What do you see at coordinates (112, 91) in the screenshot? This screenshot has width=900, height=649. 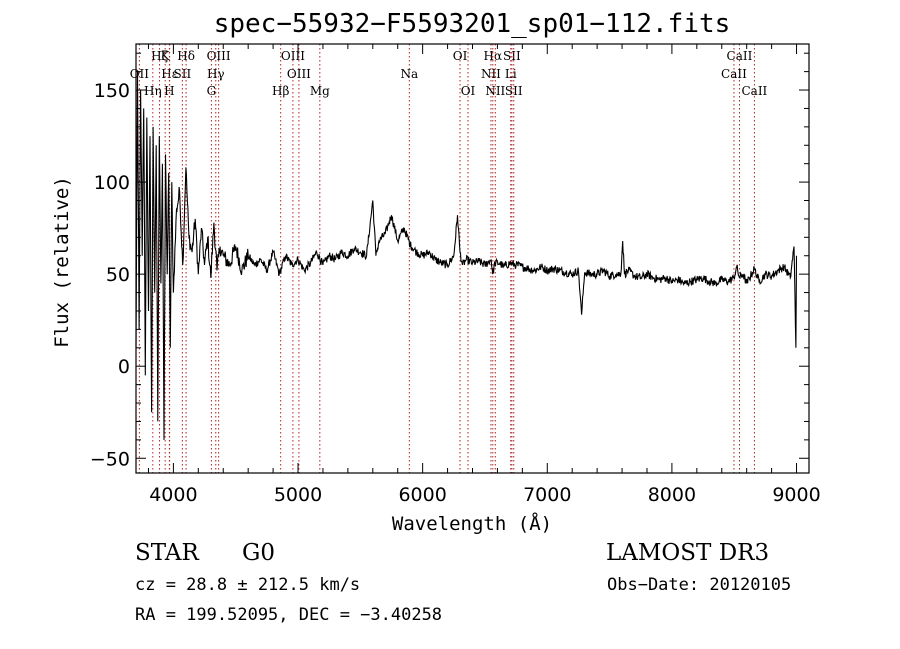 I see `y-tick-label: 150` at bounding box center [112, 91].